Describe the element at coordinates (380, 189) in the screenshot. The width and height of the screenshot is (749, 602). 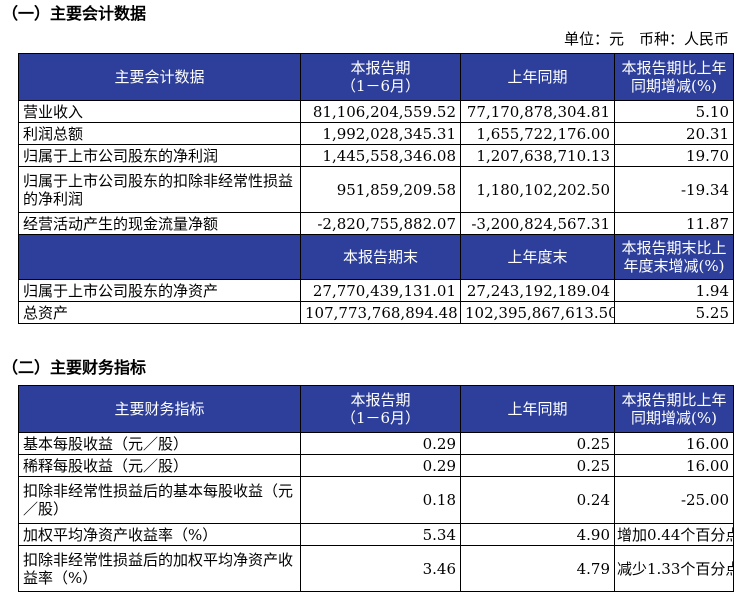
I see `current-value: 951,859,209.58` at that location.